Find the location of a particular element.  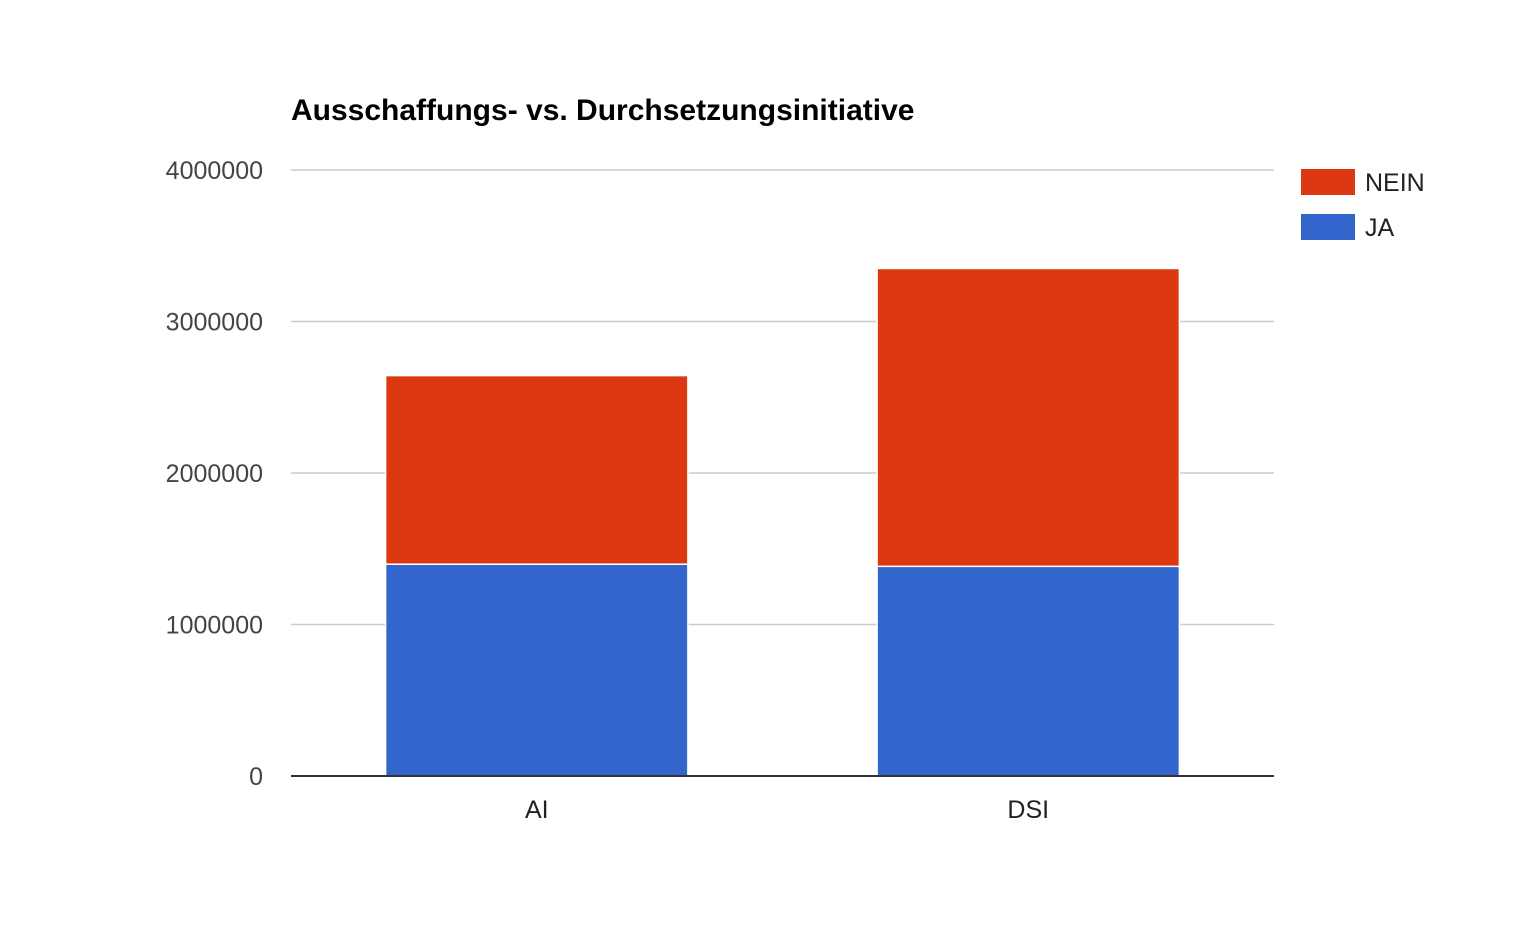

y-tick-label: 1000000 is located at coordinates (214, 626).